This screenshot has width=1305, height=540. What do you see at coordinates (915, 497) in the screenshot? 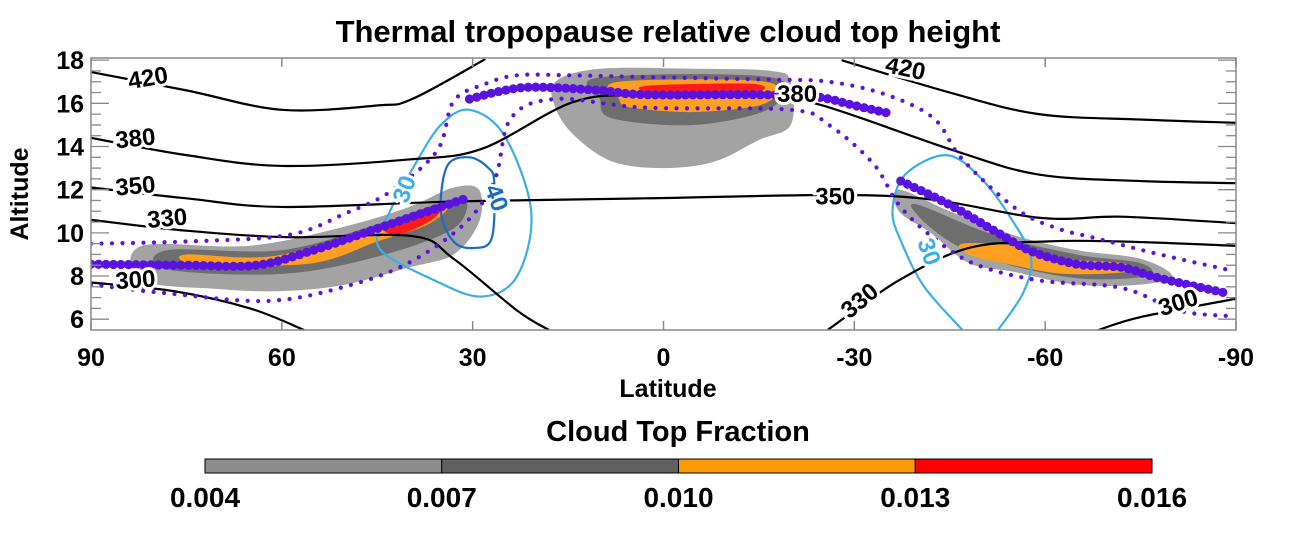
I see `colorbar-tick-label: 0.013` at bounding box center [915, 497].